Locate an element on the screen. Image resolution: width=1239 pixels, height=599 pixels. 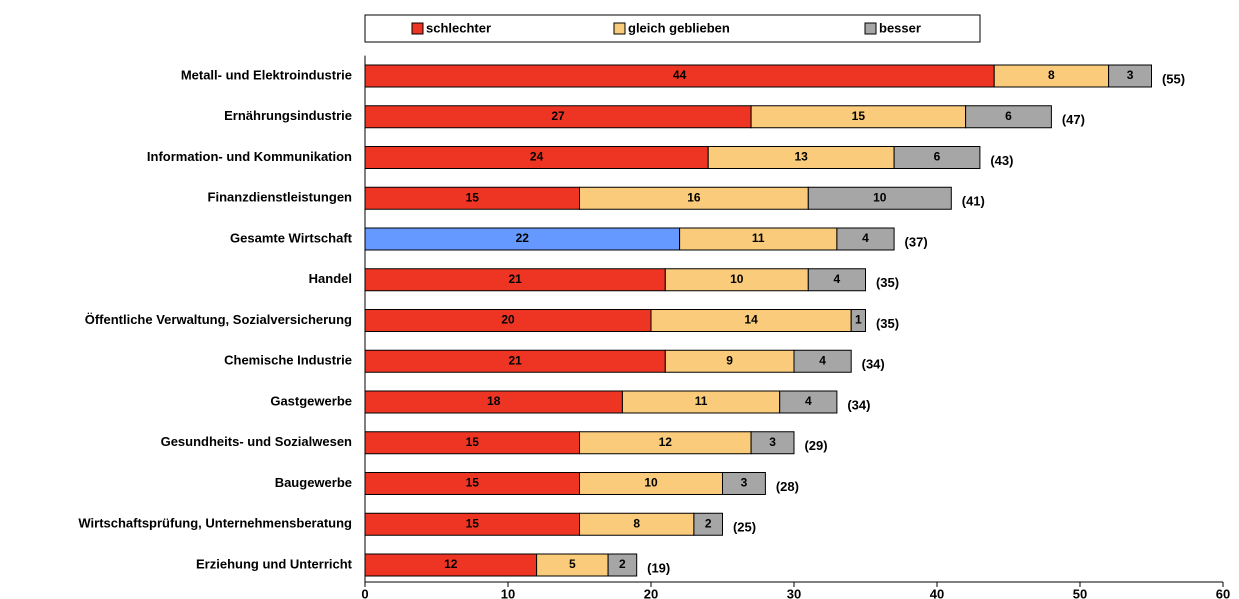
y-tick-label: Information- und Kommunikation is located at coordinates (249, 156).